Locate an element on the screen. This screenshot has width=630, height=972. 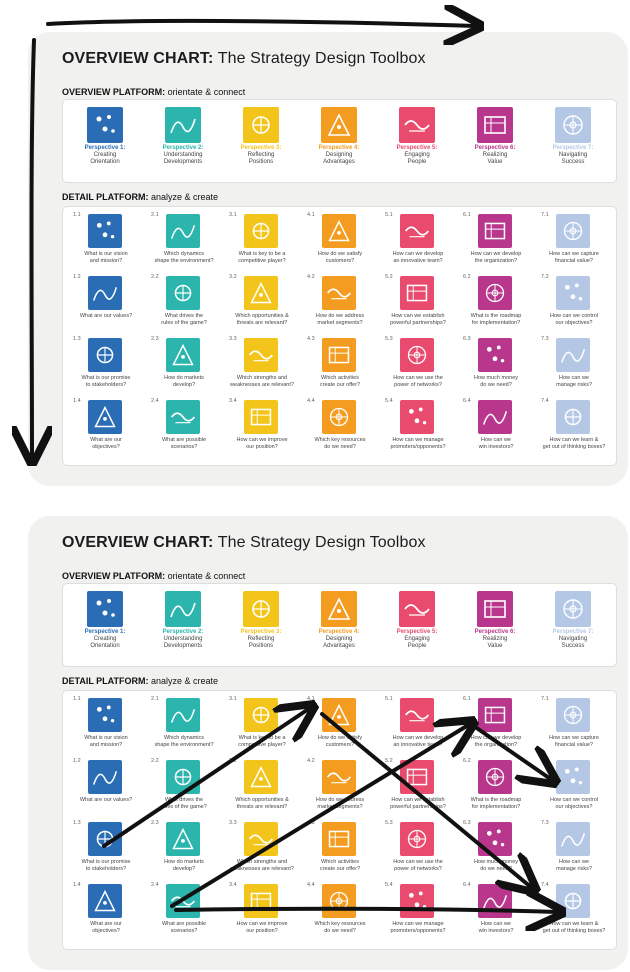
tool-question: How do we satisfy customers? is located at coordinates (340, 258).